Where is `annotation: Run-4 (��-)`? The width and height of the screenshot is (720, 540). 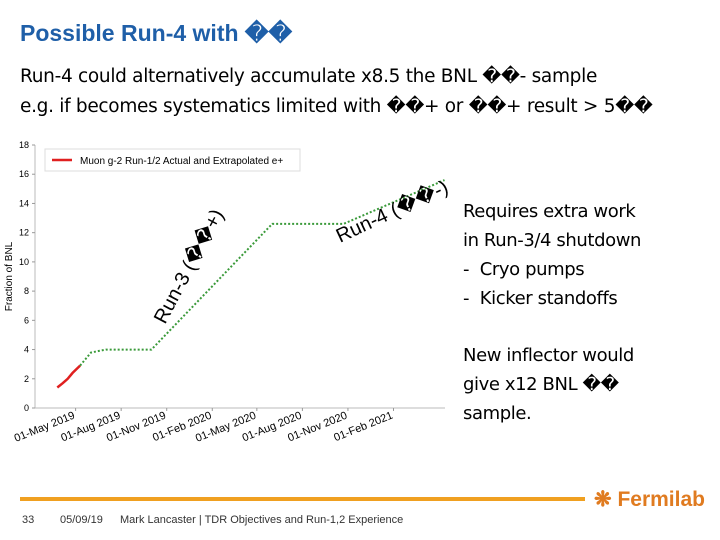 annotation: Run-4 (��-) is located at coordinates (392, 211).